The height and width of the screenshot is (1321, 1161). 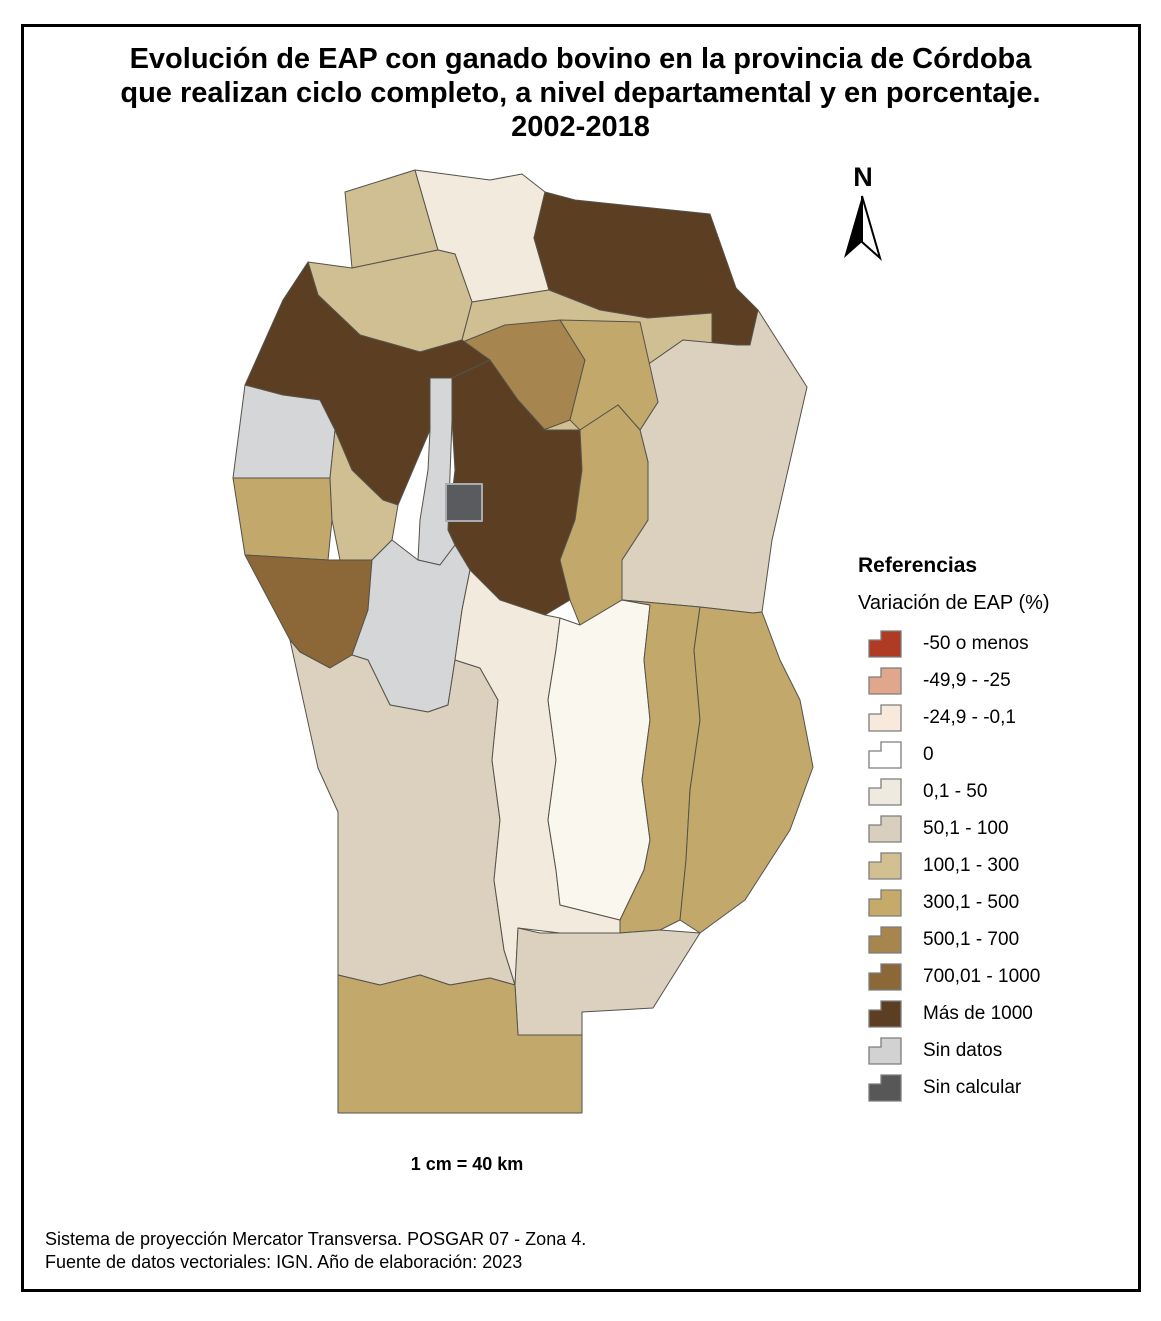 I want to click on legend-item: 500,1 - 700, so click(x=988, y=939).